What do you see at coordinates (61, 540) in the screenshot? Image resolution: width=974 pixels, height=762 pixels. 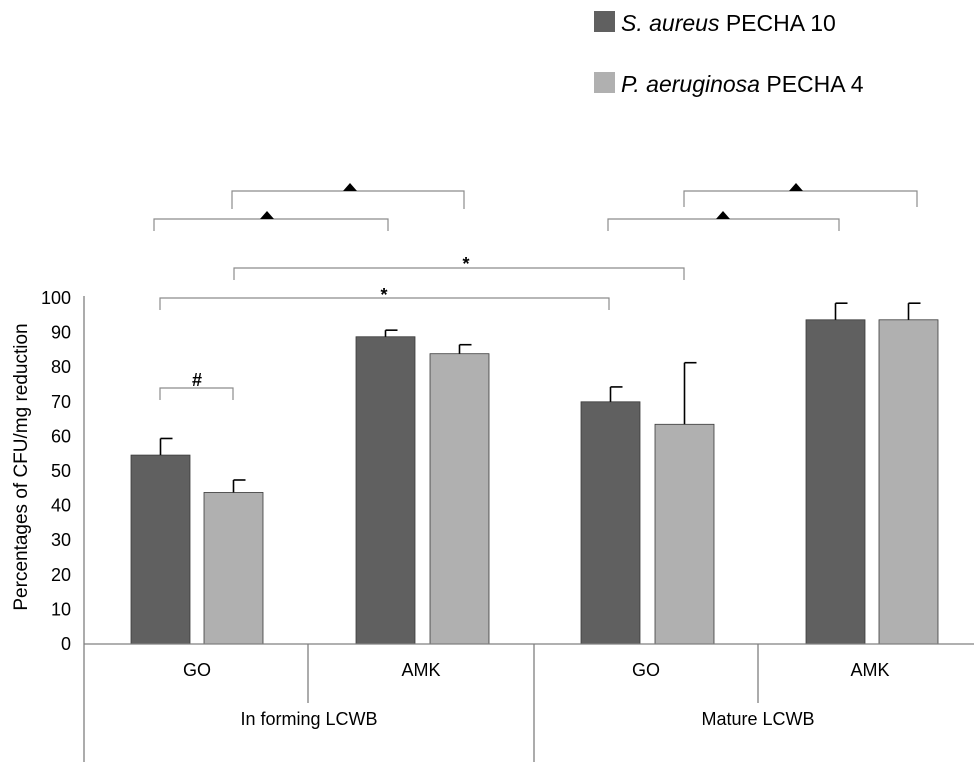 I see `y-tick-label: 30` at bounding box center [61, 540].